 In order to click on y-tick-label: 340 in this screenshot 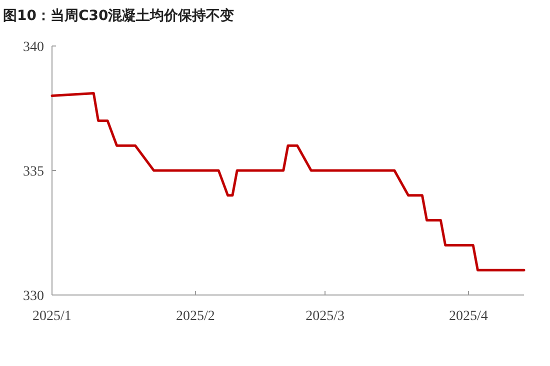, I will do `click(33, 47)`.